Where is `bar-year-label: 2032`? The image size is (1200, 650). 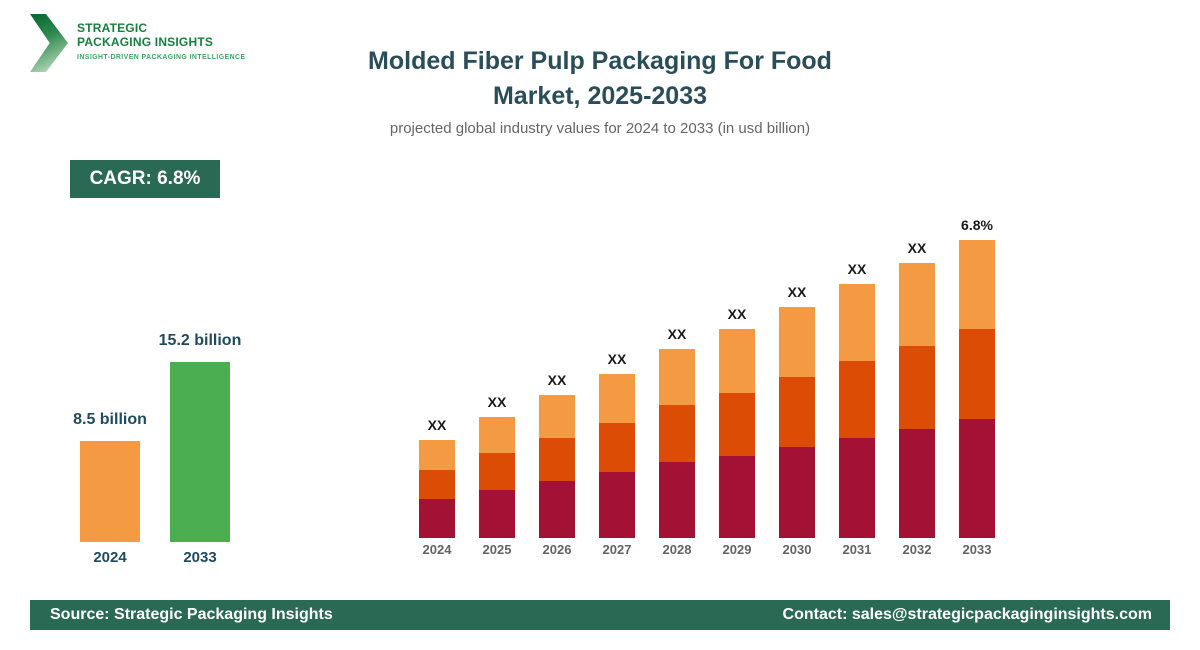
bar-year-label: 2032 is located at coordinates (917, 549).